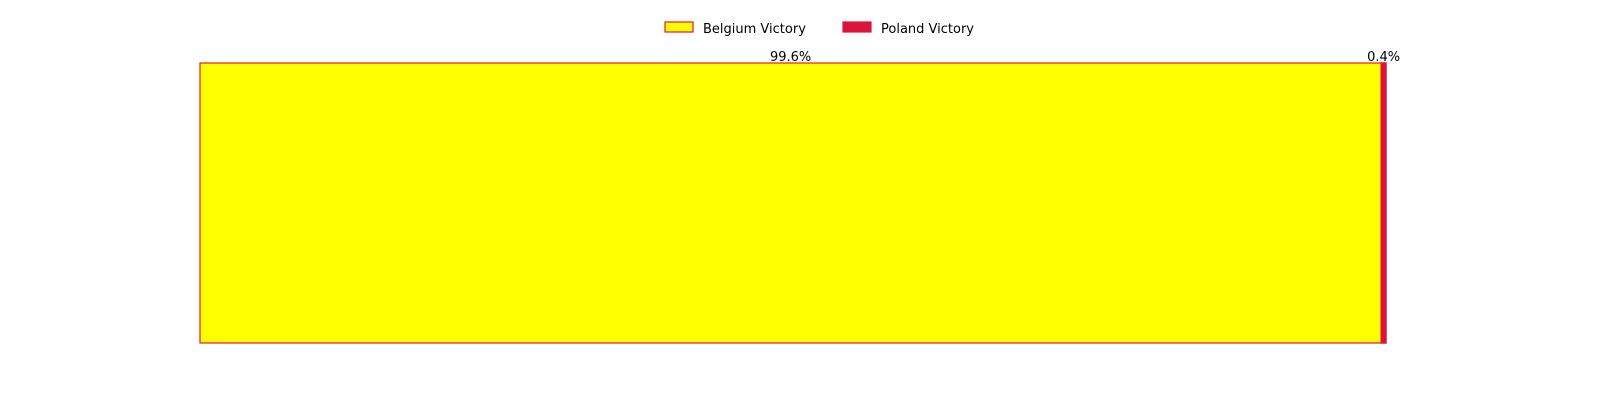  I want to click on data-label-poland-victory: 0.4%, so click(1383, 57).